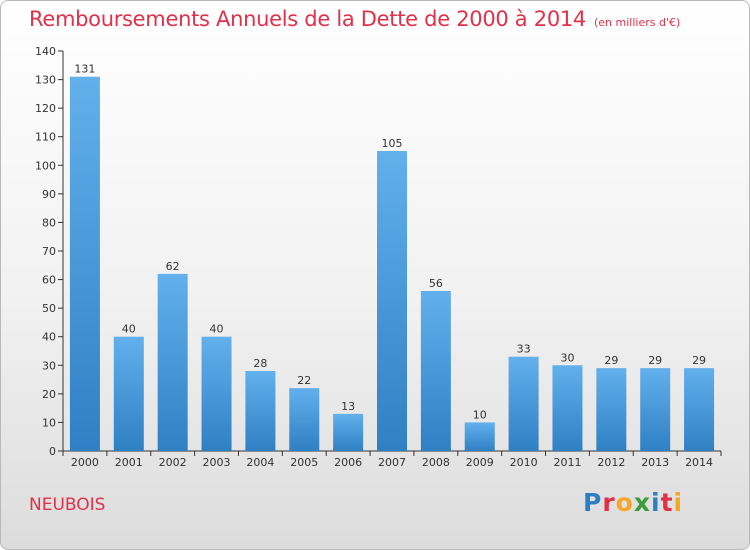 Image resolution: width=750 pixels, height=550 pixels. What do you see at coordinates (348, 406) in the screenshot?
I see `bar-value-label: 13` at bounding box center [348, 406].